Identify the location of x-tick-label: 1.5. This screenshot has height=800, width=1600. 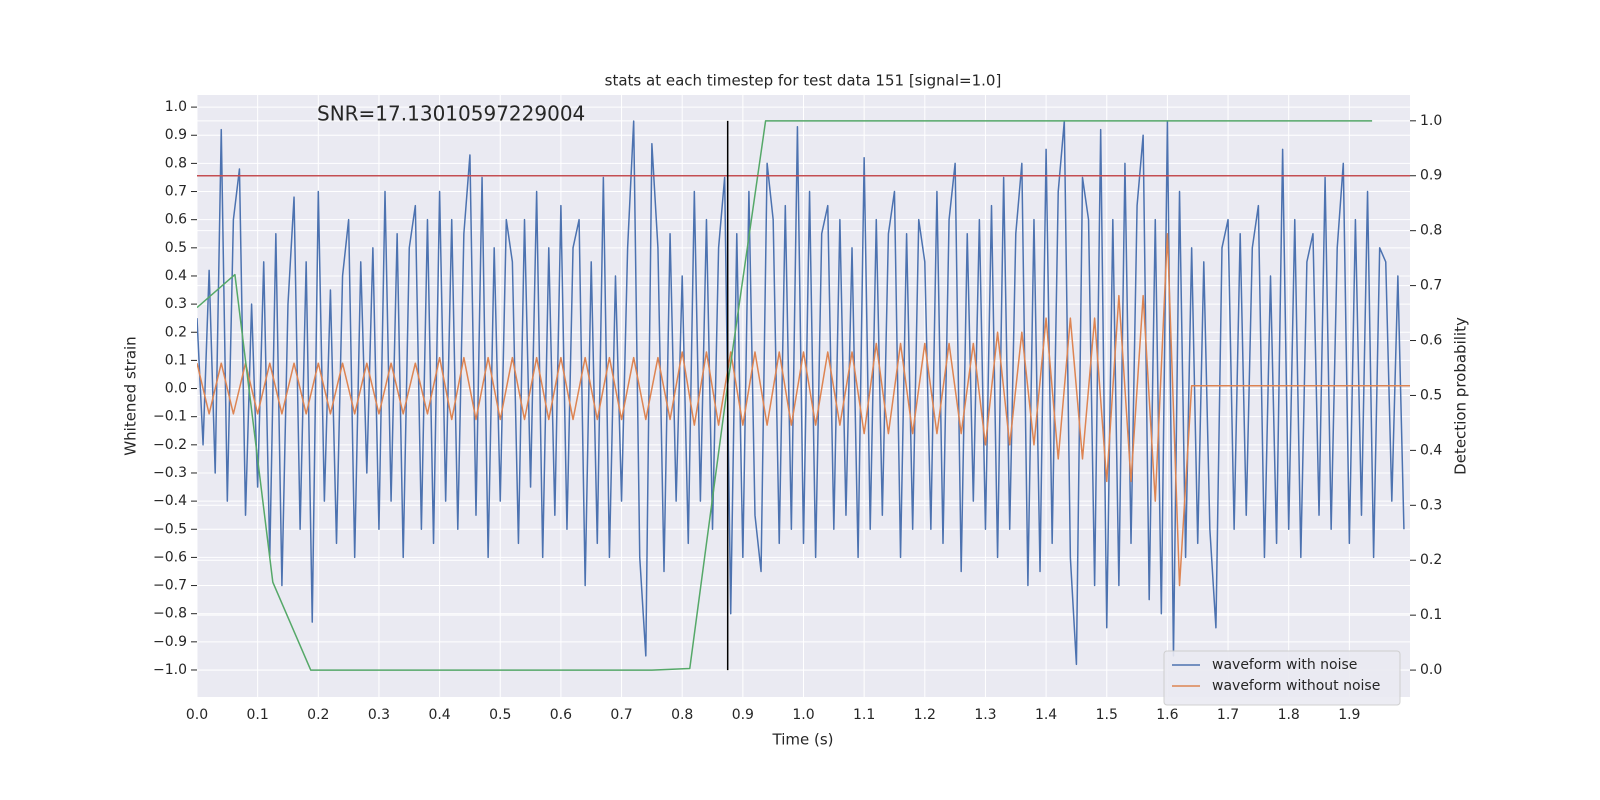
(1107, 715).